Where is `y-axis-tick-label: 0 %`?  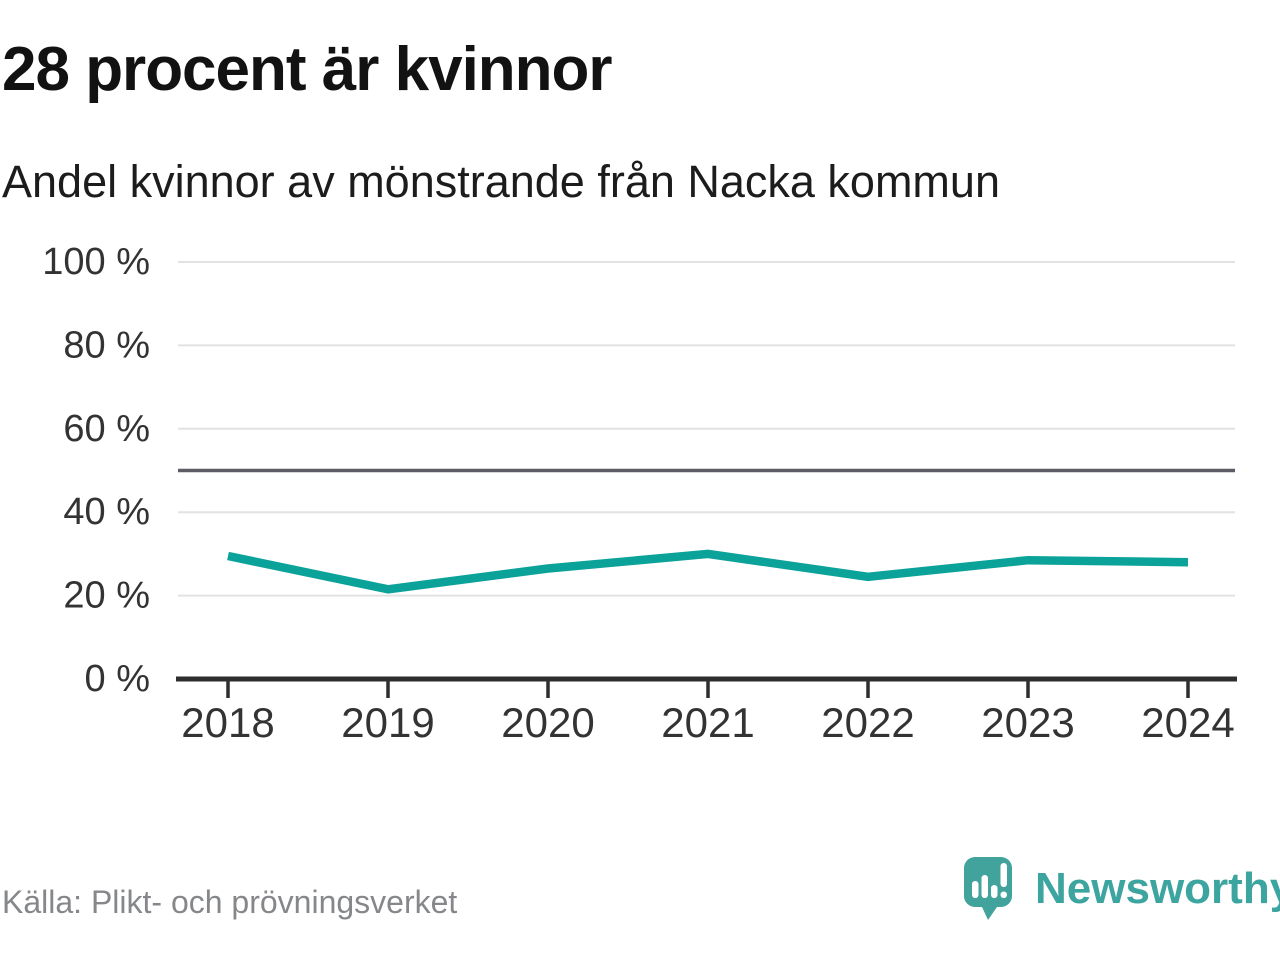 y-axis-tick-label: 0 % is located at coordinates (117, 679).